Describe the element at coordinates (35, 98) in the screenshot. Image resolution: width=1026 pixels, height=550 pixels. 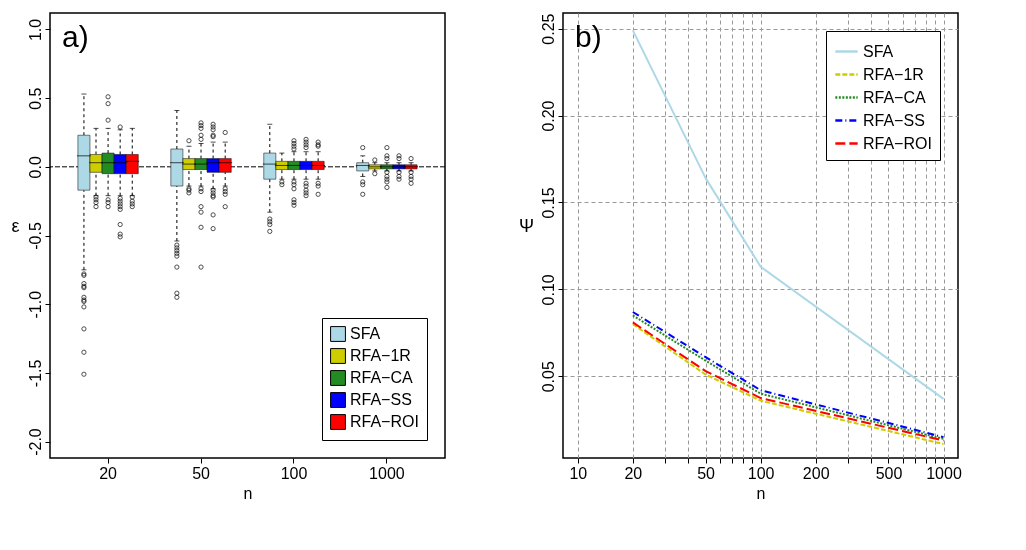
I see `y-tick-label: 0.5` at that location.